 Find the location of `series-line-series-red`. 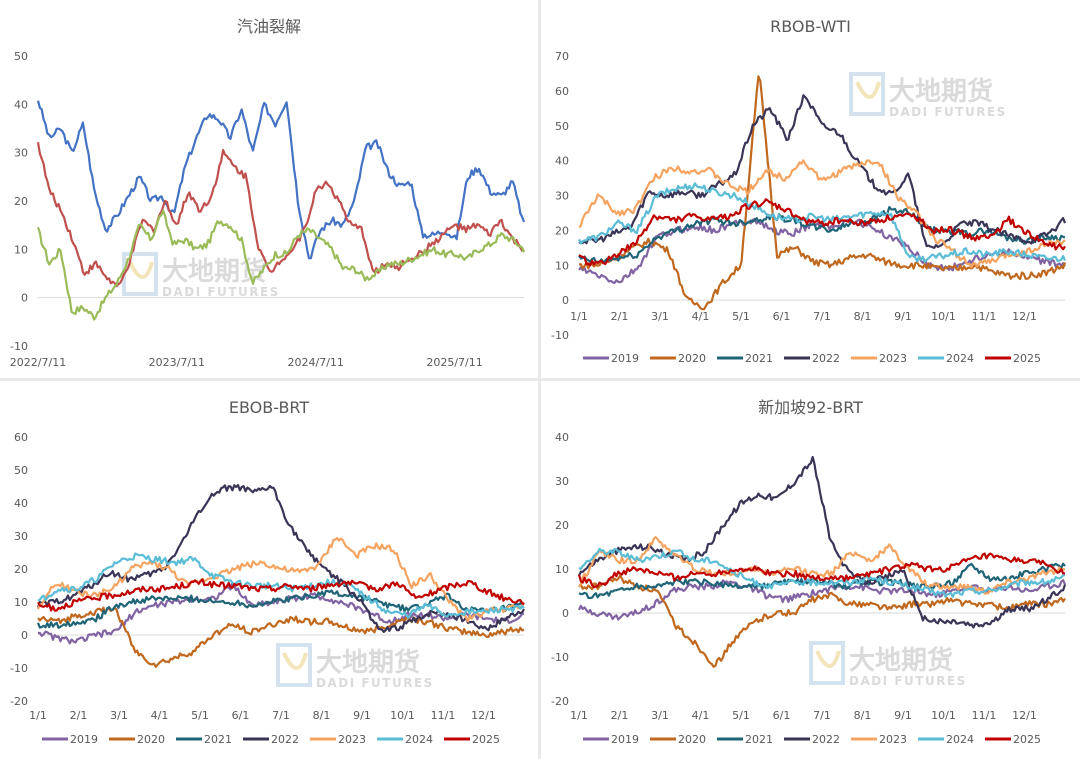

series-line-series-red is located at coordinates (280, 215).